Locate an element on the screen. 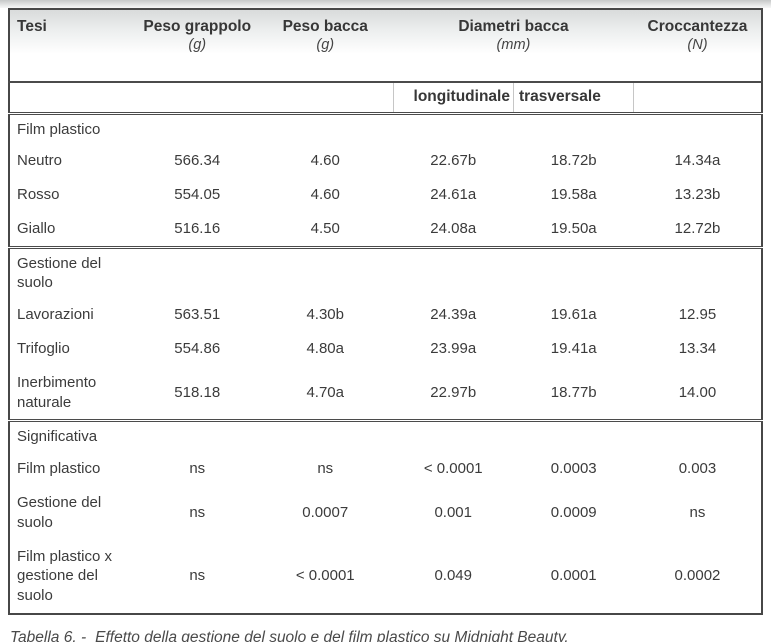 The image size is (771, 642). row-label: Inerbimento naturale is located at coordinates (57, 392).